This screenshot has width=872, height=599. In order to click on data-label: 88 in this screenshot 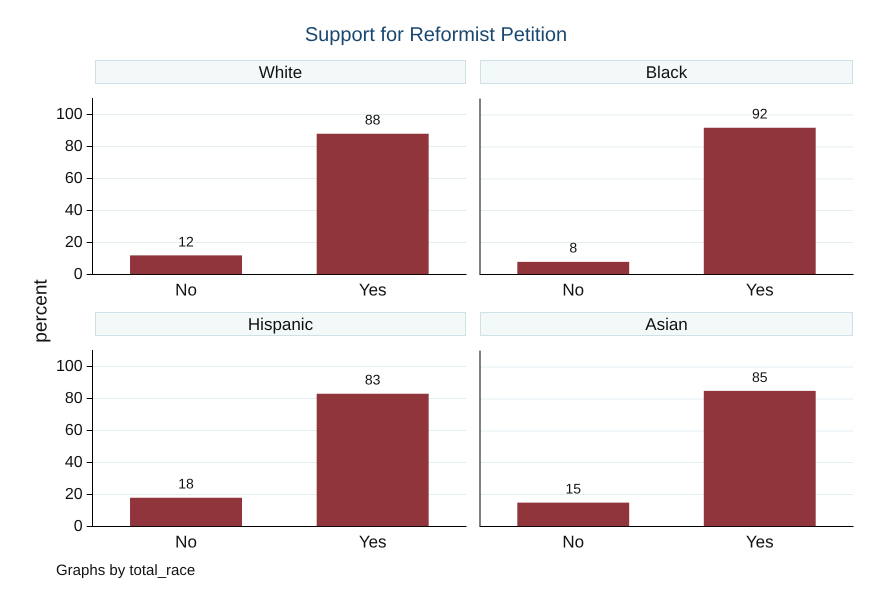, I will do `click(372, 120)`.